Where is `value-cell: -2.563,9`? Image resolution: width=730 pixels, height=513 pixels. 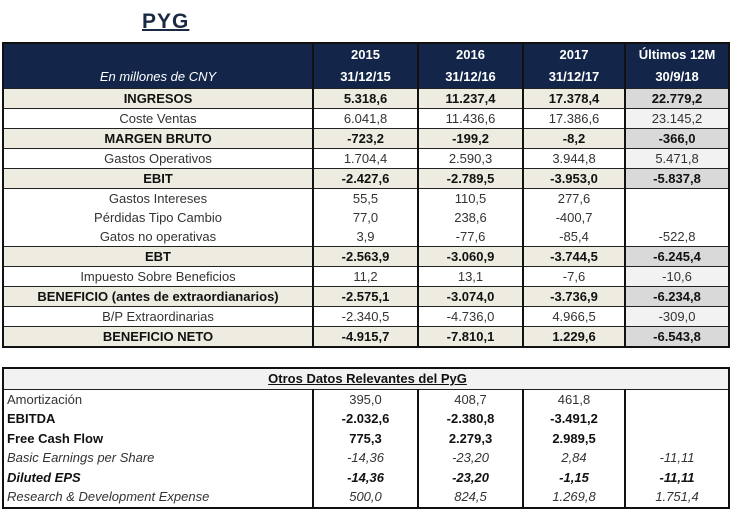
value-cell: -2.563,9 is located at coordinates (365, 256).